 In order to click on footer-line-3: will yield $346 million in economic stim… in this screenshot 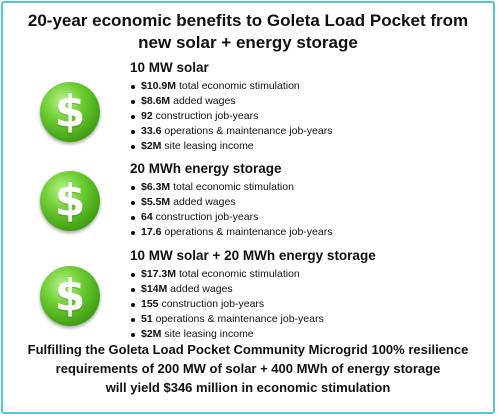, I will do `click(248, 387)`.